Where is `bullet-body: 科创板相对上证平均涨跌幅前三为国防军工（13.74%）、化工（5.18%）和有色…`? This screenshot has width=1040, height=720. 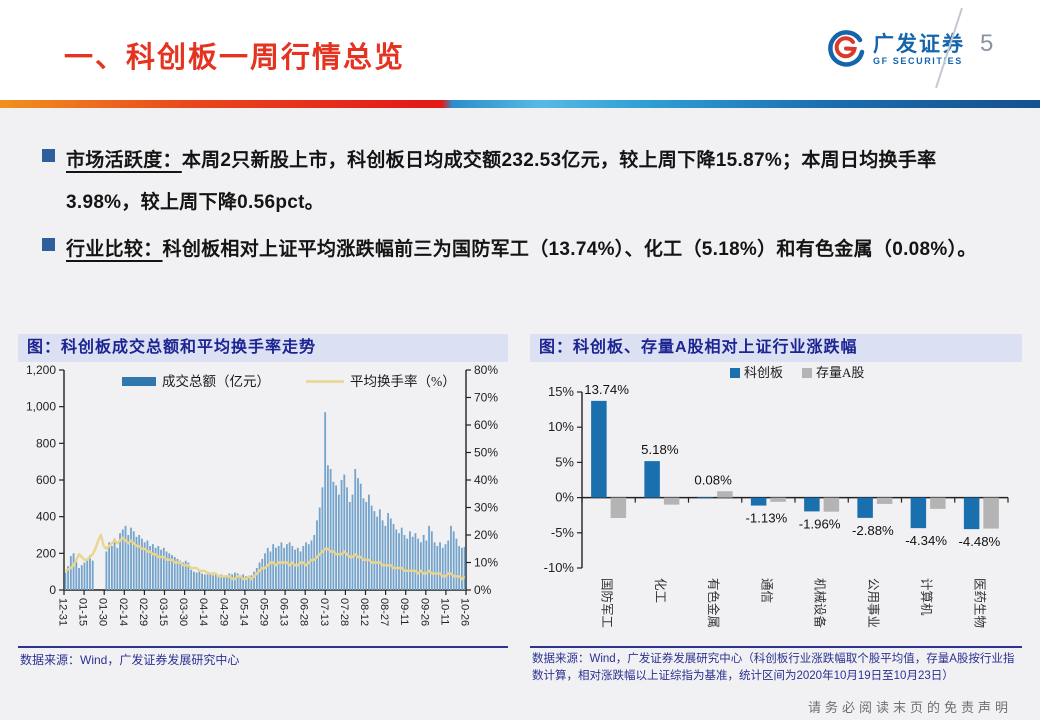 bullet-body: 科创板相对上证平均涨跌幅前三为国防军工（13.74%）、化工（5.18%）和有色… is located at coordinates (569, 249).